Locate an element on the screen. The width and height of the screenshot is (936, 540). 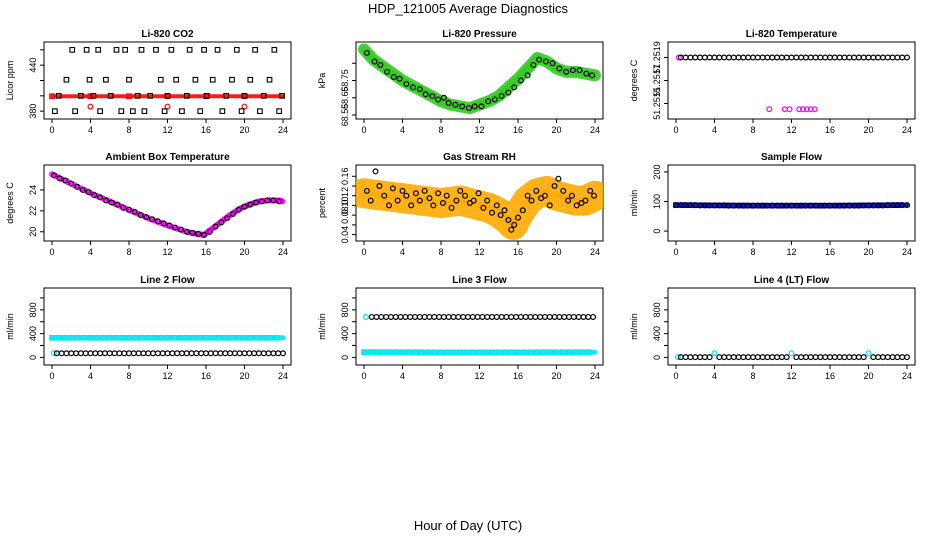
y-tick-label: 0.16 is located at coordinates (345, 177).